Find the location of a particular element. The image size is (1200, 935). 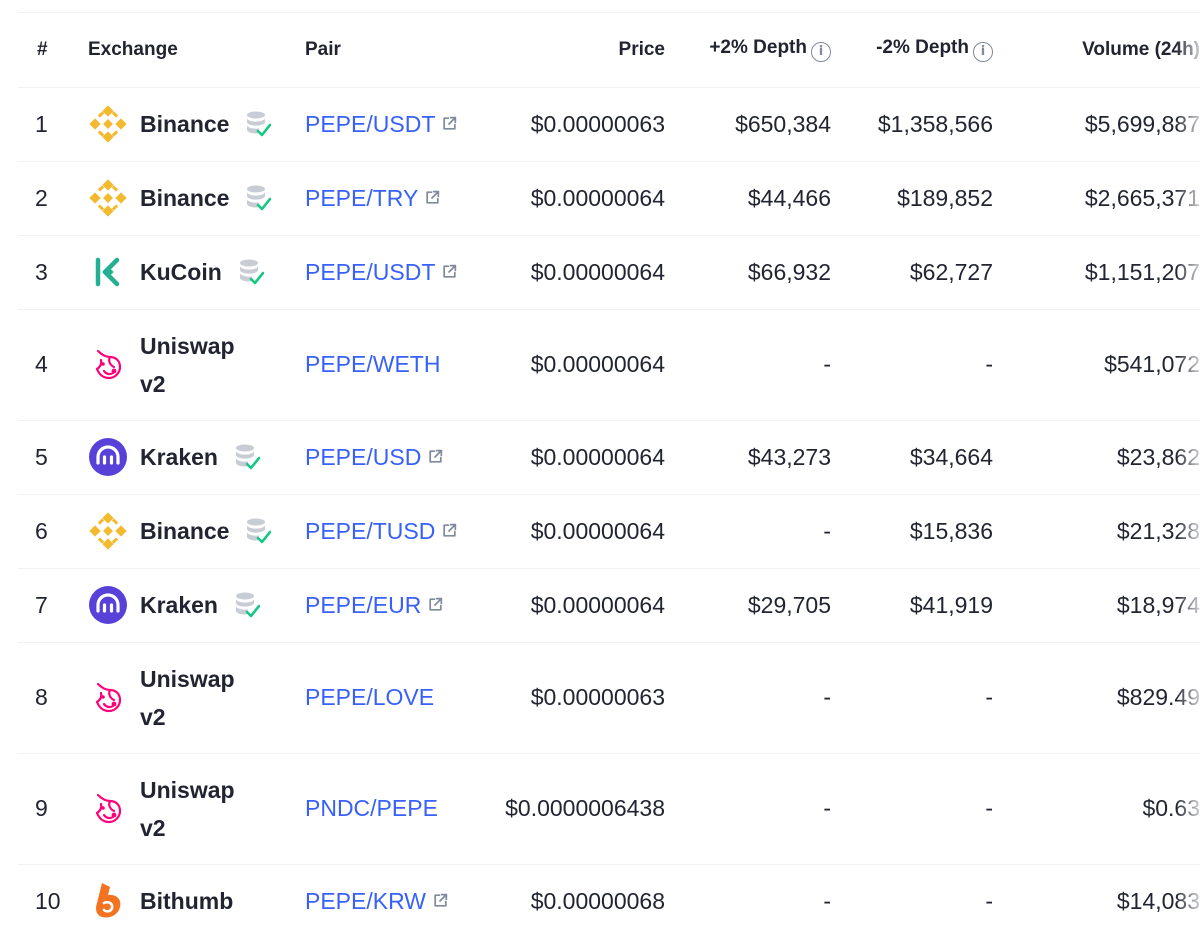

volume-value: $21,328 is located at coordinates (1158, 531).